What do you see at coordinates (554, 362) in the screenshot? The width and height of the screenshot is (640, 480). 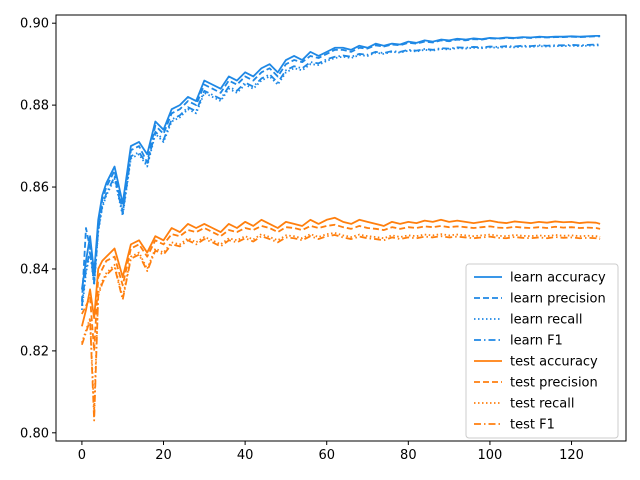 I see `legend-label-test-accuracy: test accuracy` at bounding box center [554, 362].